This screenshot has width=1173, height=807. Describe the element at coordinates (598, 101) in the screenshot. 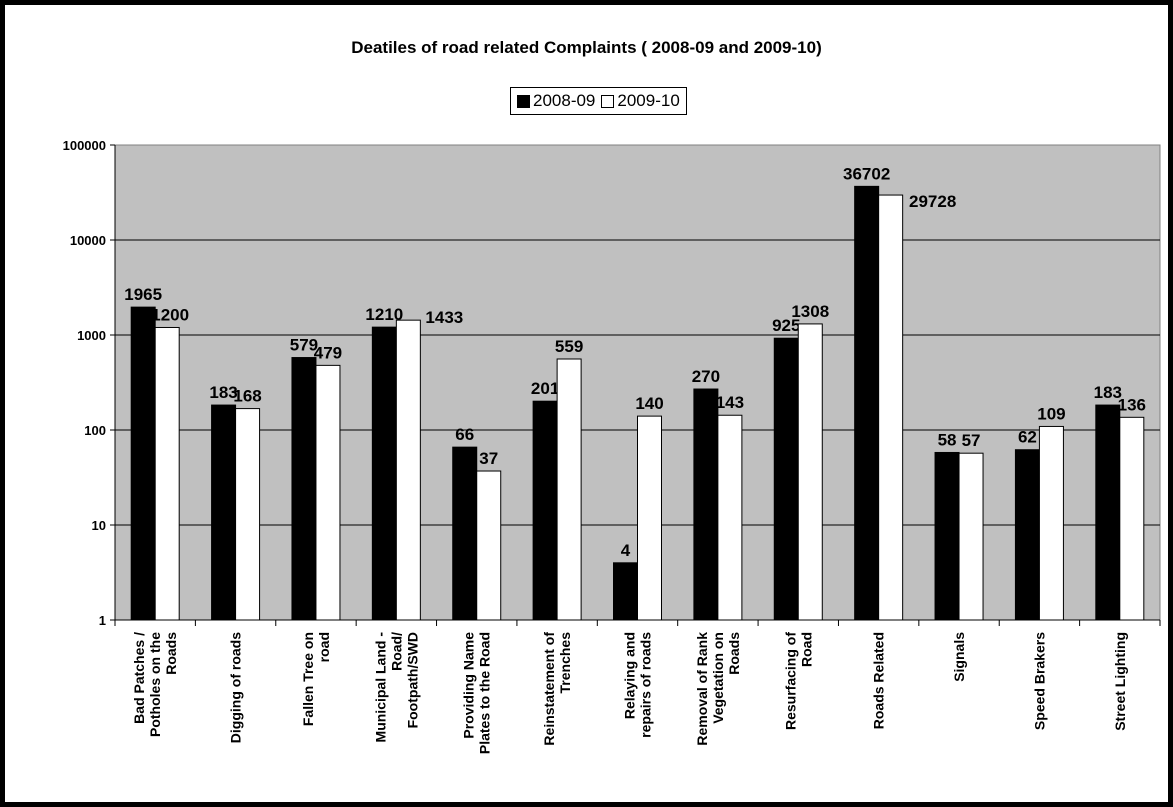

I see `chart-legend: 2008-09 2009-10` at that location.